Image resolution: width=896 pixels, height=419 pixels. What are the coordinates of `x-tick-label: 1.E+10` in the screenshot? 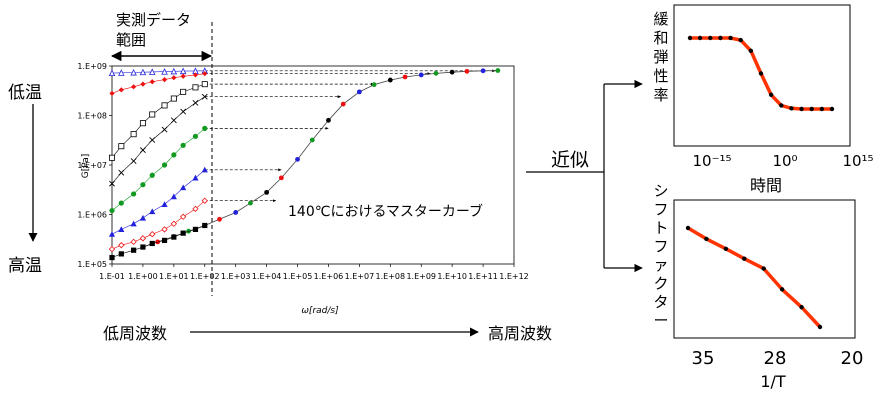 It's located at (452, 276).